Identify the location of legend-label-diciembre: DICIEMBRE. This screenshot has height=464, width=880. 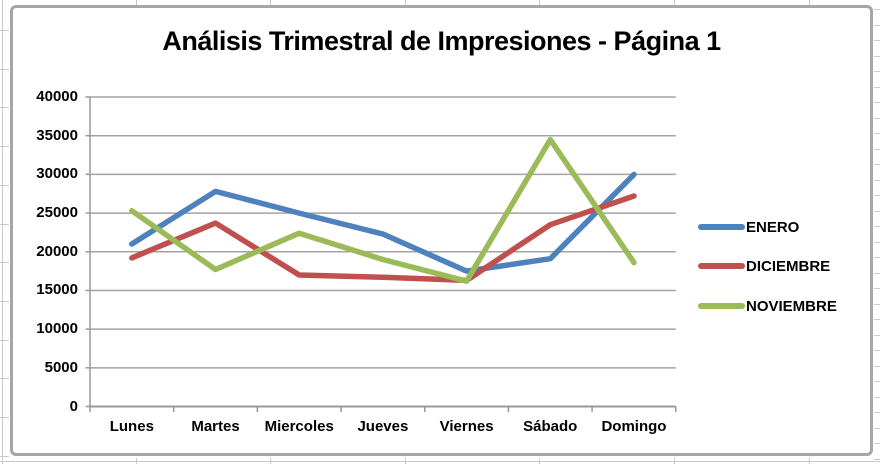
(788, 266).